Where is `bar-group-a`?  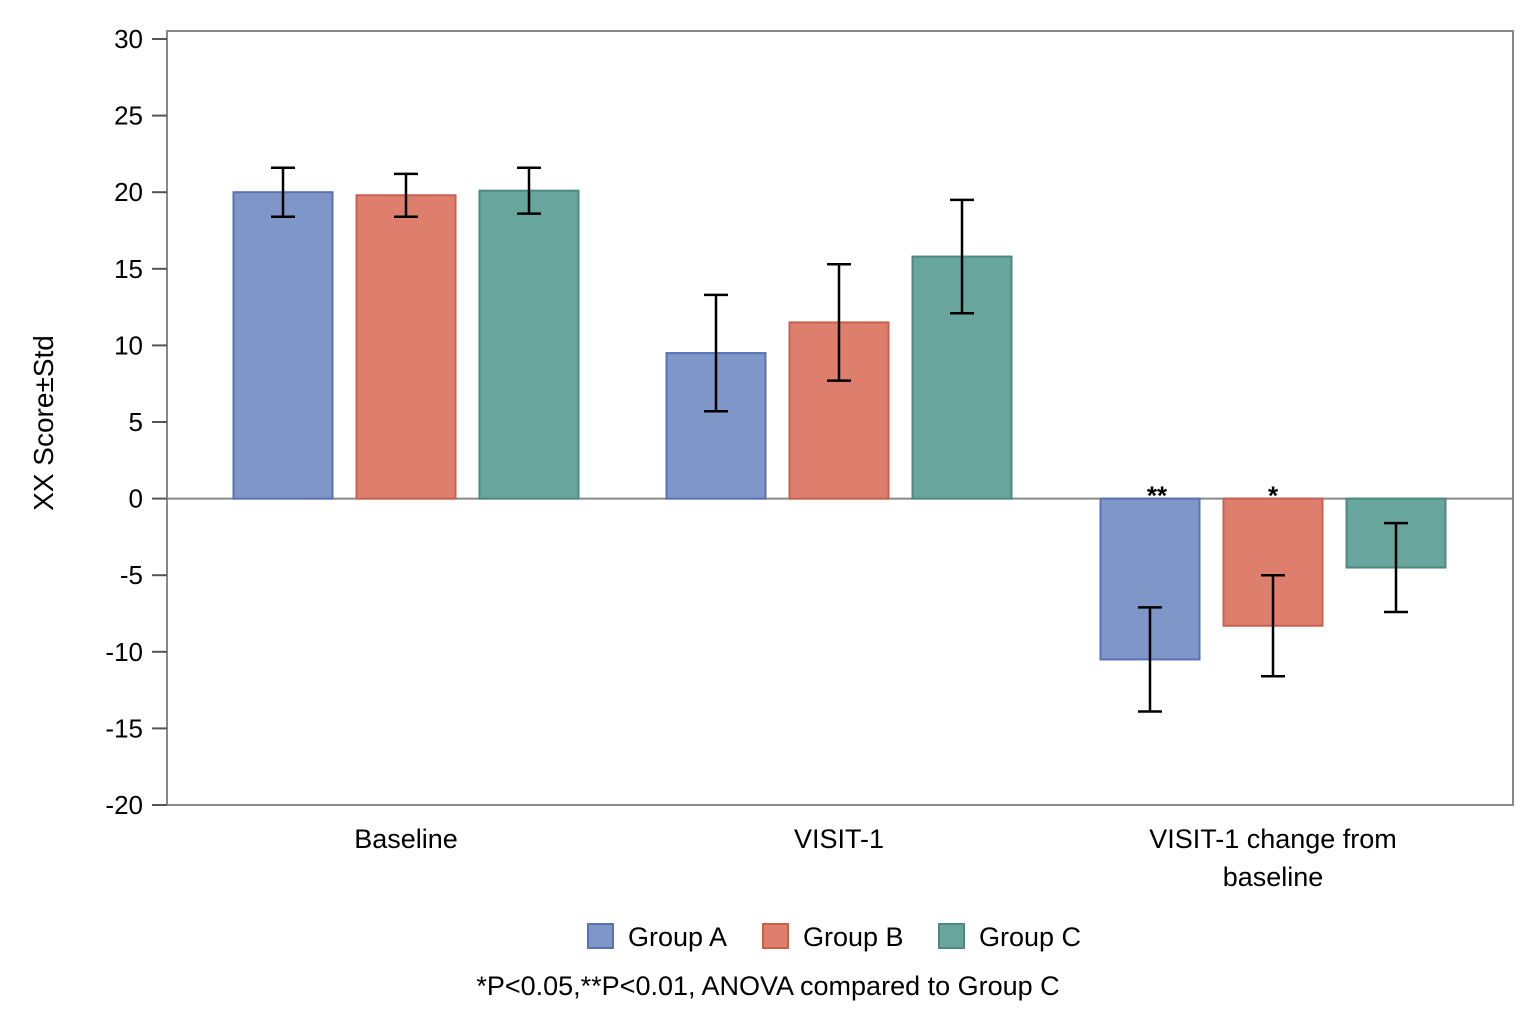 bar-group-a is located at coordinates (283, 345).